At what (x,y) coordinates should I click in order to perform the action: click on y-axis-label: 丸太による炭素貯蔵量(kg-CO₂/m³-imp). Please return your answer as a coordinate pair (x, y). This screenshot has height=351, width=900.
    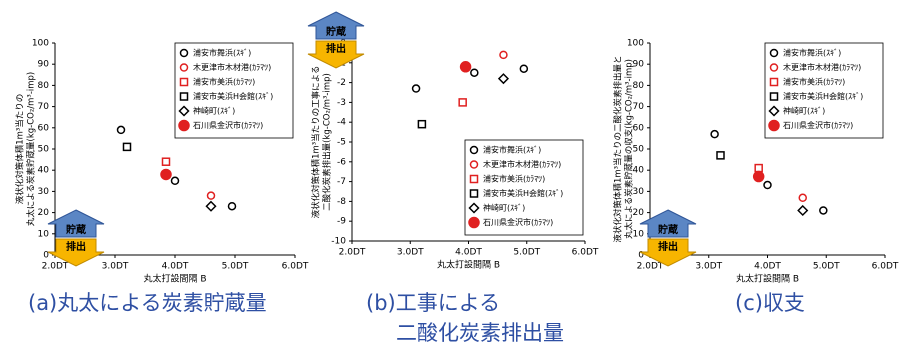
    Looking at the image, I should click on (31, 149).